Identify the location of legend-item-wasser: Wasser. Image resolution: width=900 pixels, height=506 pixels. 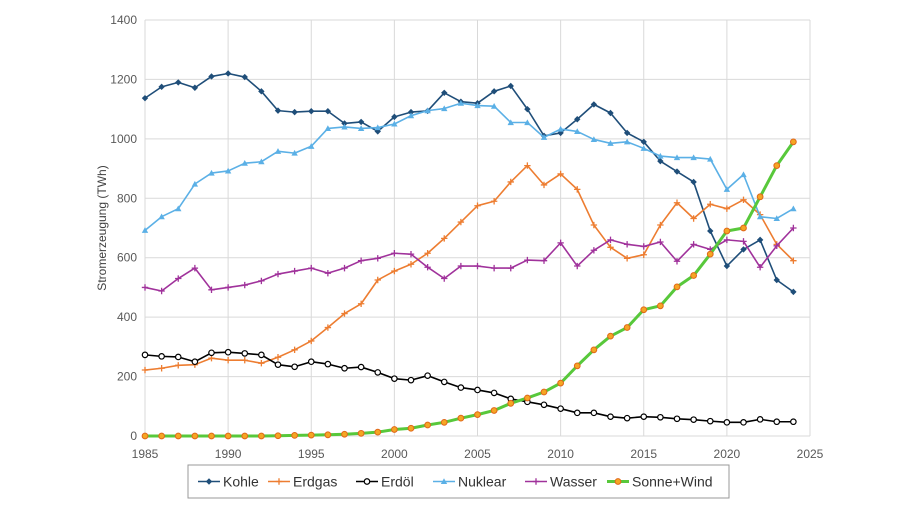
(561, 482).